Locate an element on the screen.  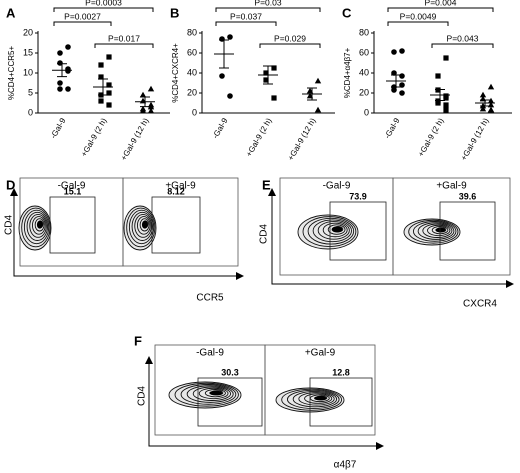
y-tick-label: 15 is located at coordinates (28, 52).